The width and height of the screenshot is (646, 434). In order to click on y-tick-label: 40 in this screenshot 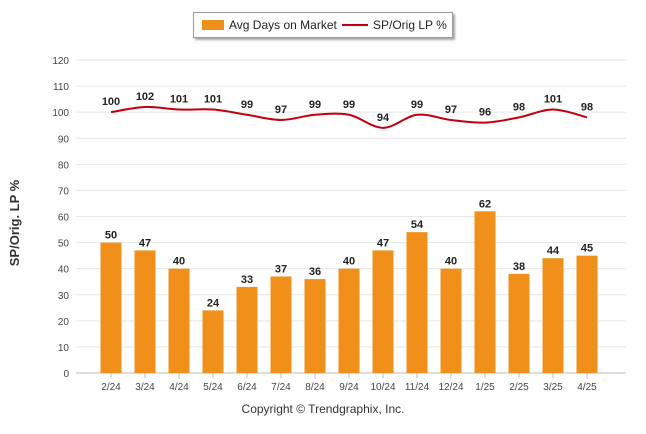, I will do `click(64, 270)`.